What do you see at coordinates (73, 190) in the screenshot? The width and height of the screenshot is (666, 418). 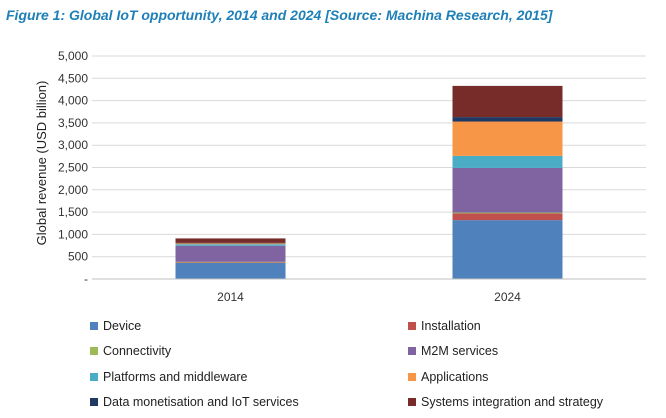 I see `y-tick-label: 2,000` at bounding box center [73, 190].